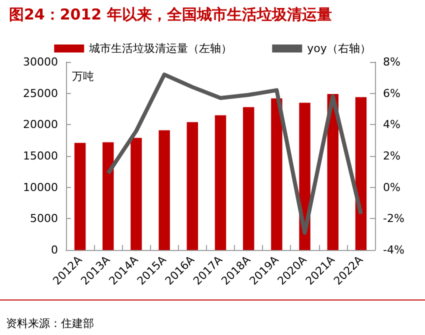 The width and height of the screenshot is (425, 335). What do you see at coordinates (83, 76) in the screenshot?
I see `y-axis-title: 万吨` at bounding box center [83, 76].